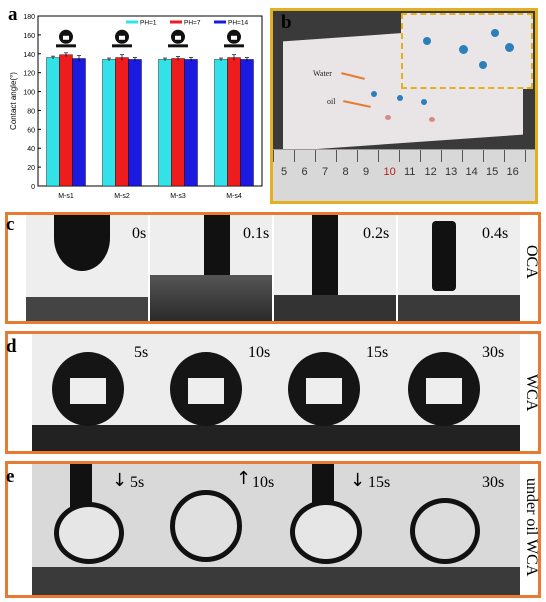  What do you see at coordinates (165, 123) in the screenshot?
I see `bar-ph1-m-s3` at bounding box center [165, 123].